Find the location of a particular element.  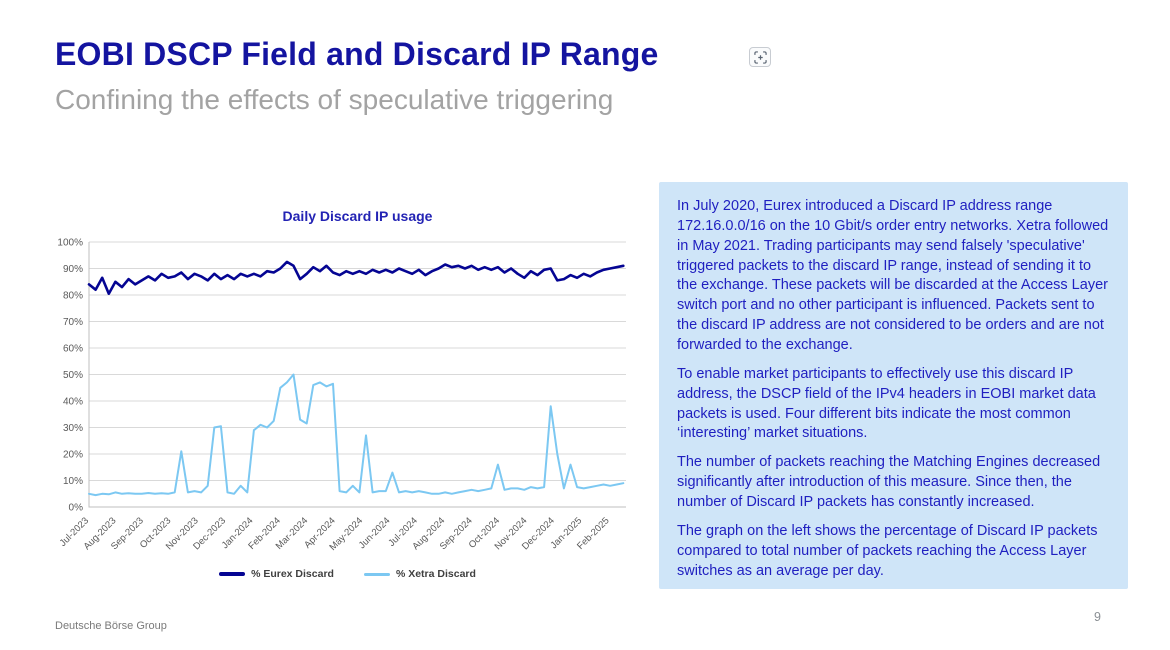

chart-legend: % Eurex Discard % Xetra Discard is located at coordinates (347, 574).